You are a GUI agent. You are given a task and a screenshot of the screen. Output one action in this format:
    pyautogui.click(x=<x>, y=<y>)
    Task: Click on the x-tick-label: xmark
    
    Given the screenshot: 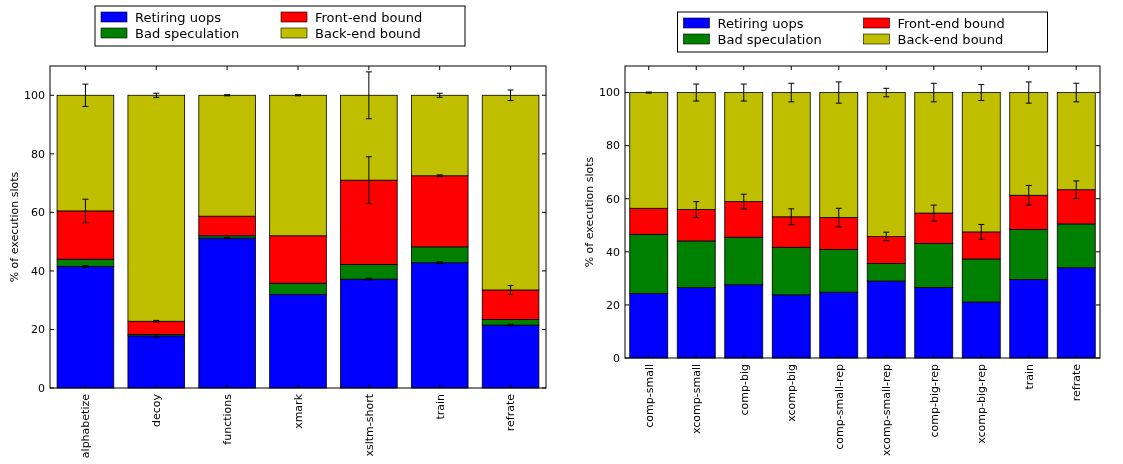 What is the action you would take?
    pyautogui.click(x=298, y=411)
    